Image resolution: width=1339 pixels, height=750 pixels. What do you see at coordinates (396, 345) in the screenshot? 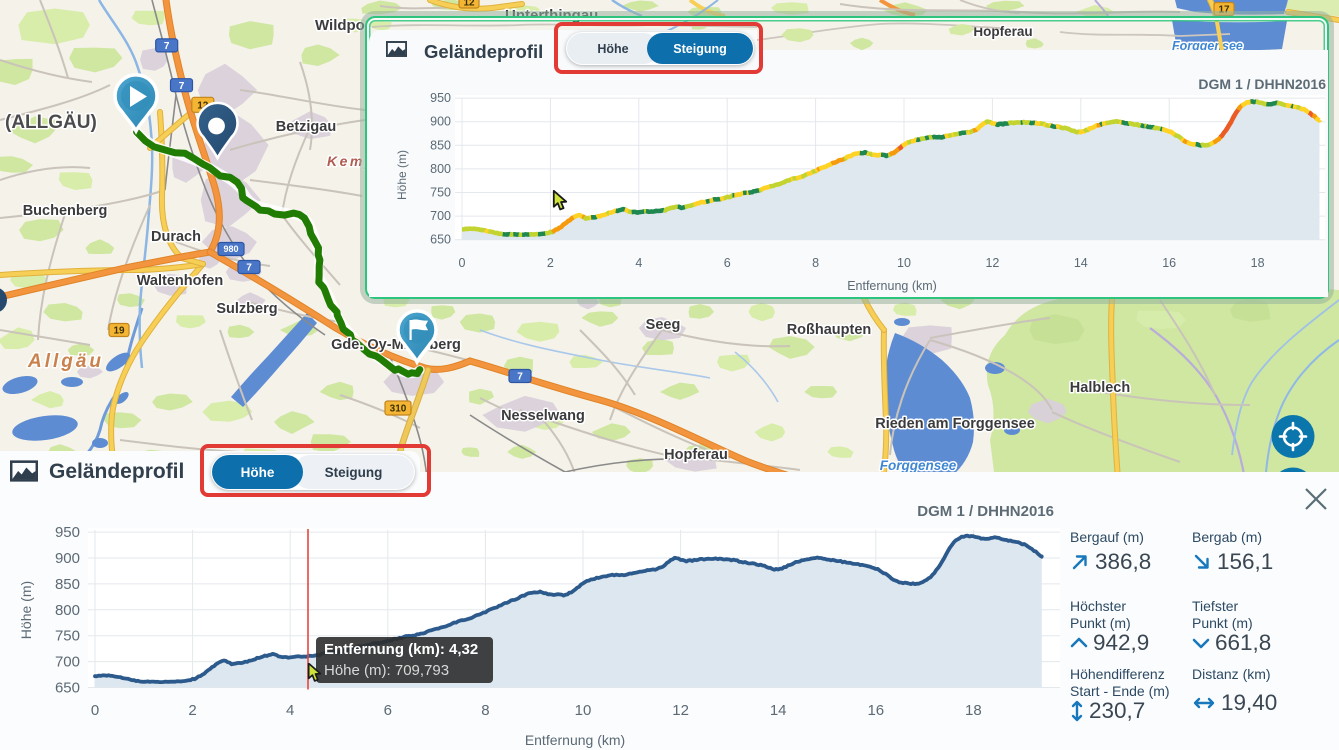
I see `svg-text: Gde. Oy-Mittelberg` at bounding box center [396, 345].